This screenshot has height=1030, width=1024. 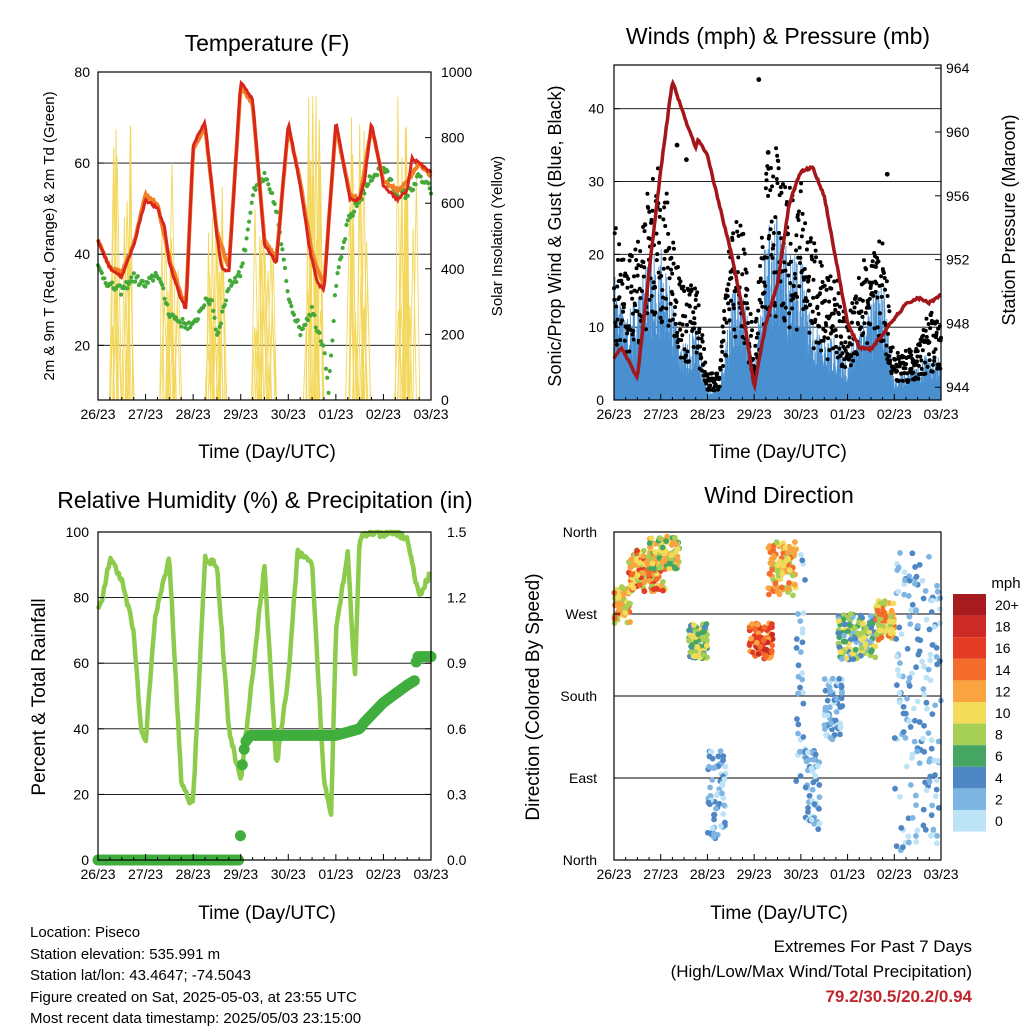 What do you see at coordinates (78, 532) in the screenshot?
I see `y-tick-label: 100` at bounding box center [78, 532].